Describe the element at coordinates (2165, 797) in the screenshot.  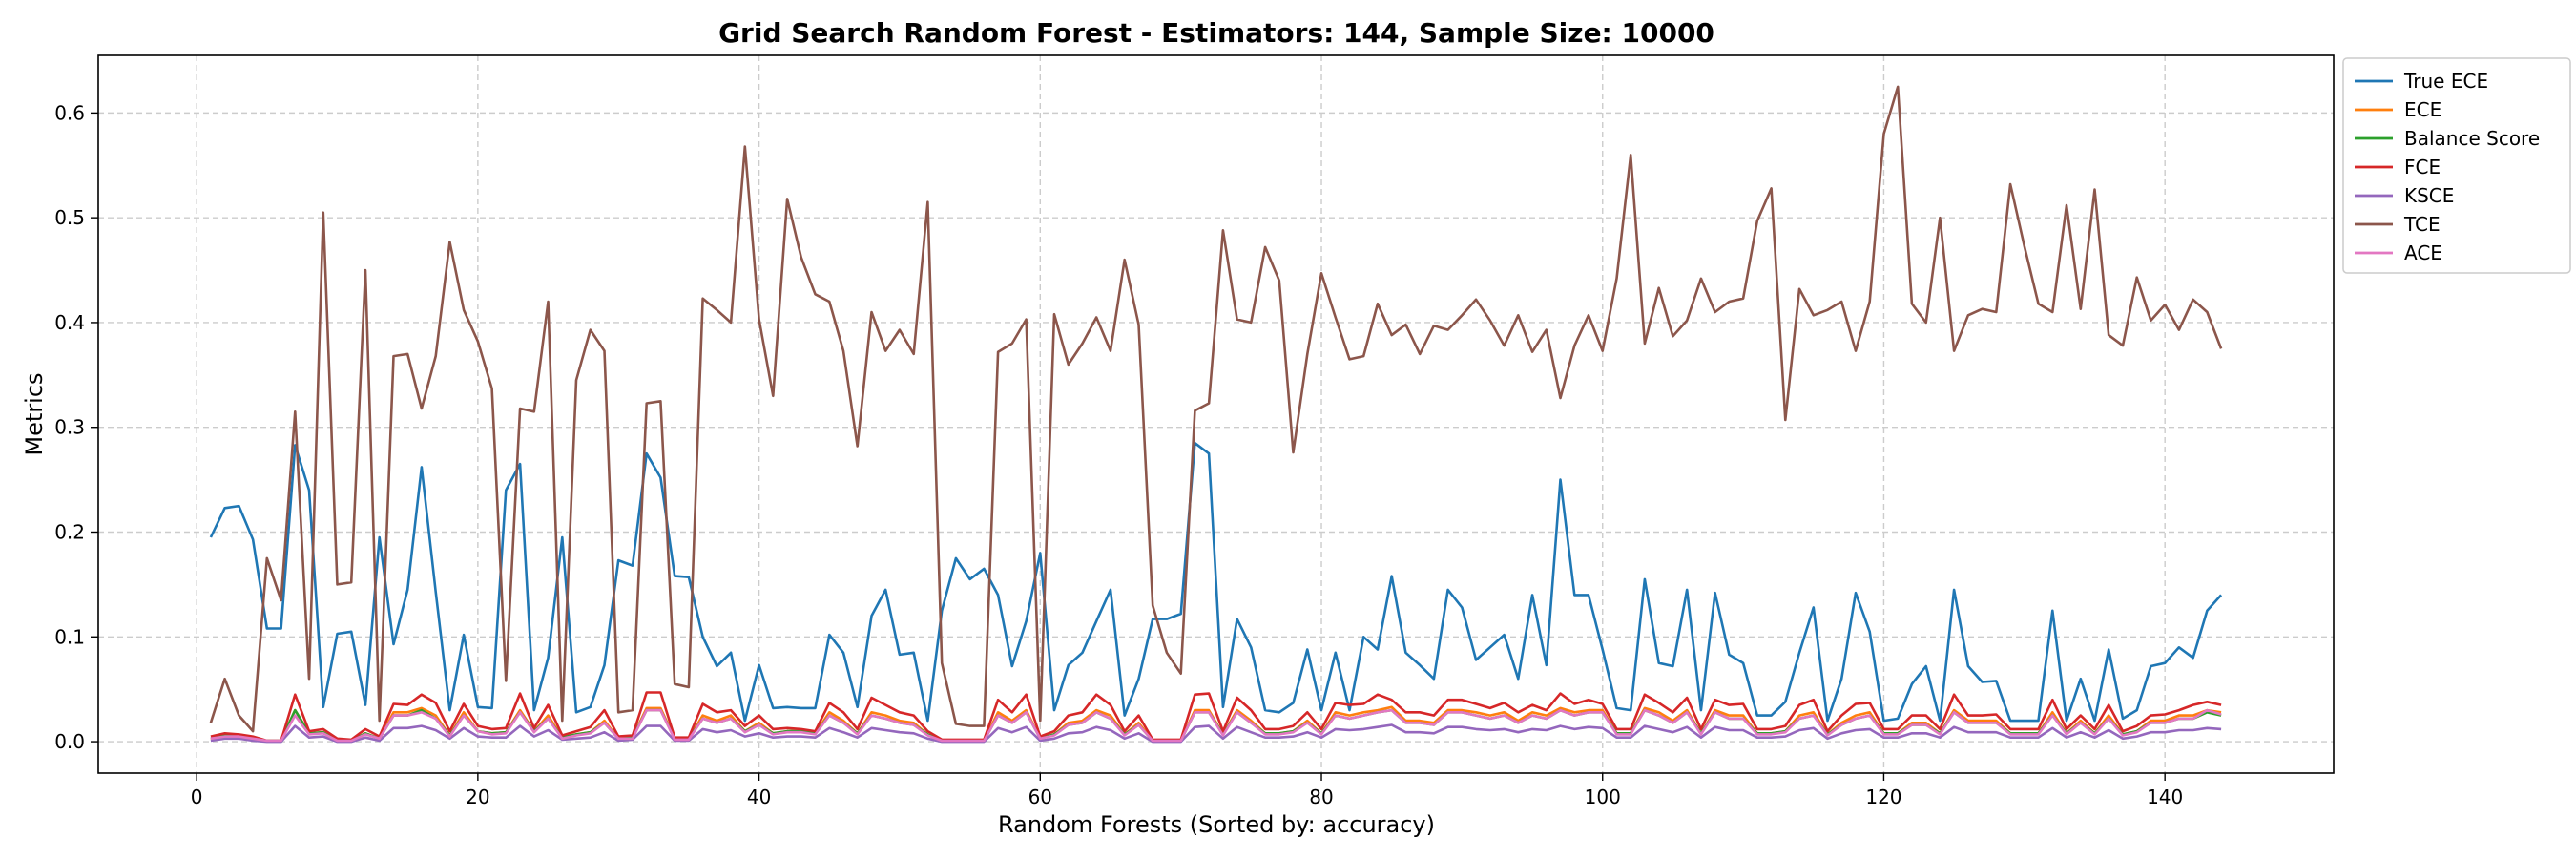
I see `x-tick-label: 140` at that location.